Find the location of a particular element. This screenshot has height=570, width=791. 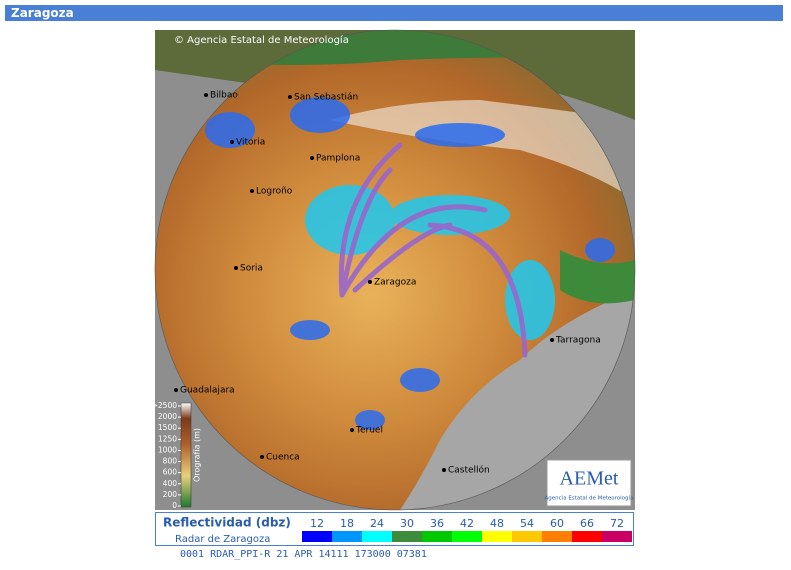

place-label: Castellón is located at coordinates (469, 470).